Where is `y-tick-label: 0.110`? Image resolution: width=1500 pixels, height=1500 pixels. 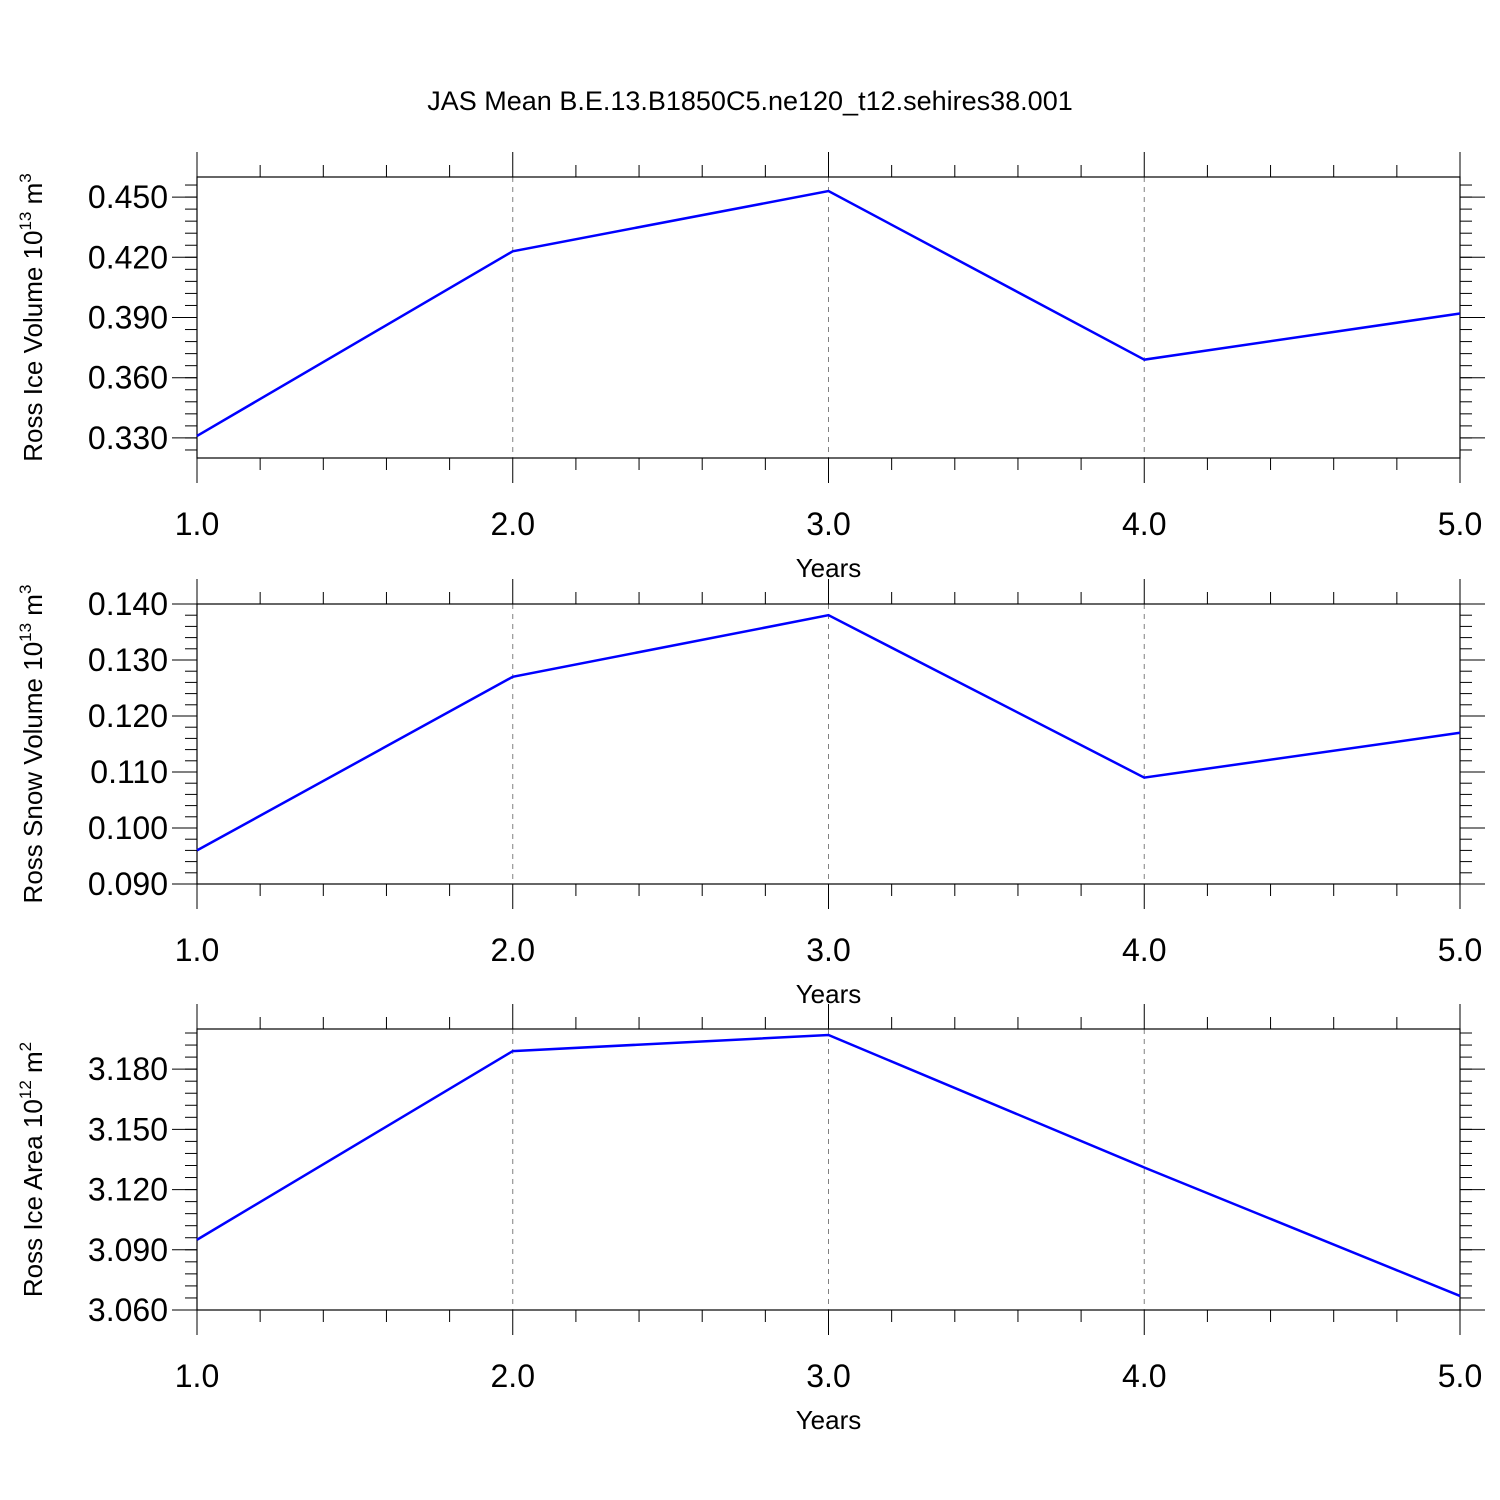
y-tick-label: 0.110 is located at coordinates (129, 772).